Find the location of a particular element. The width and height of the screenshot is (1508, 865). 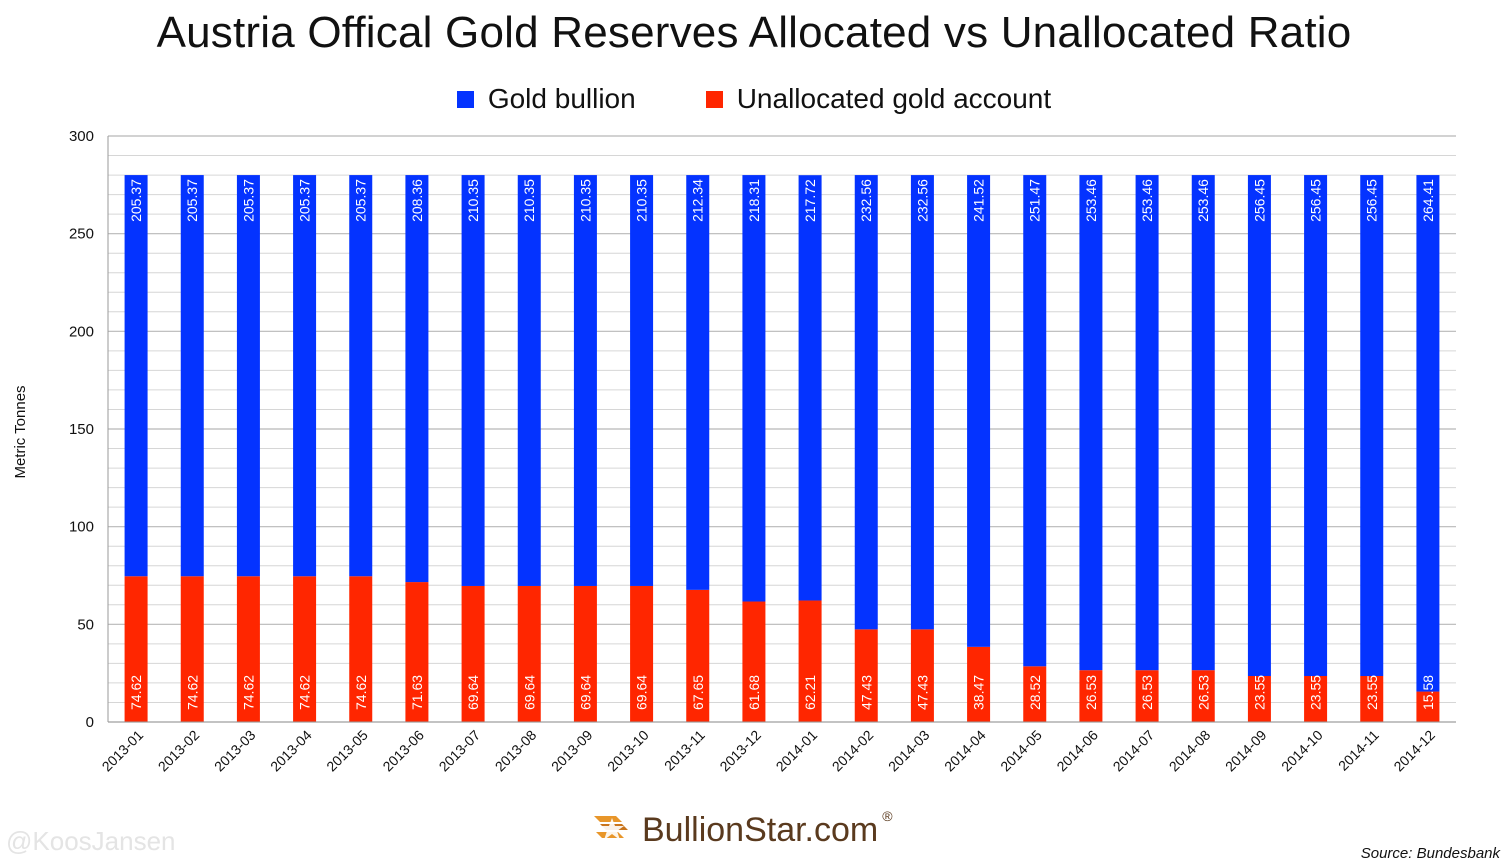

watermark: @KoosJansen is located at coordinates (91, 841).